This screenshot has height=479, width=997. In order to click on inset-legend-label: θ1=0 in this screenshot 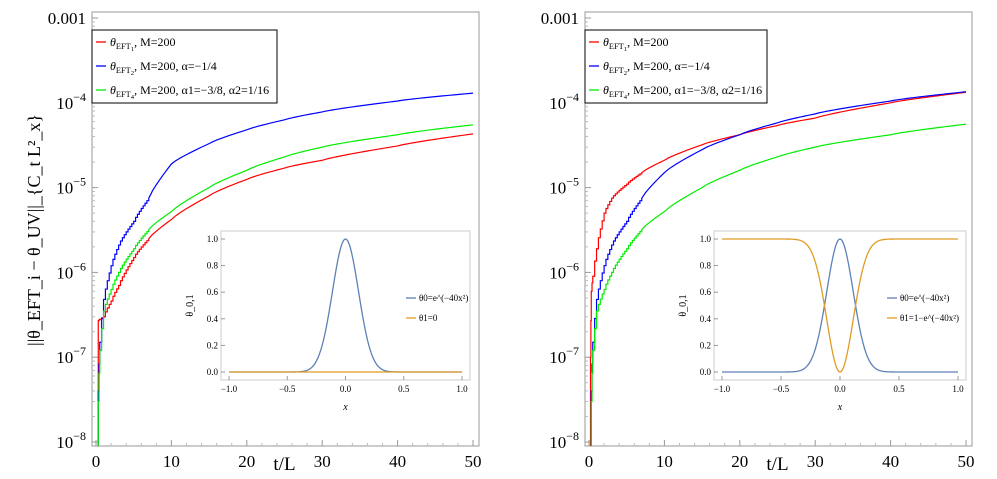, I will do `click(428, 318)`.